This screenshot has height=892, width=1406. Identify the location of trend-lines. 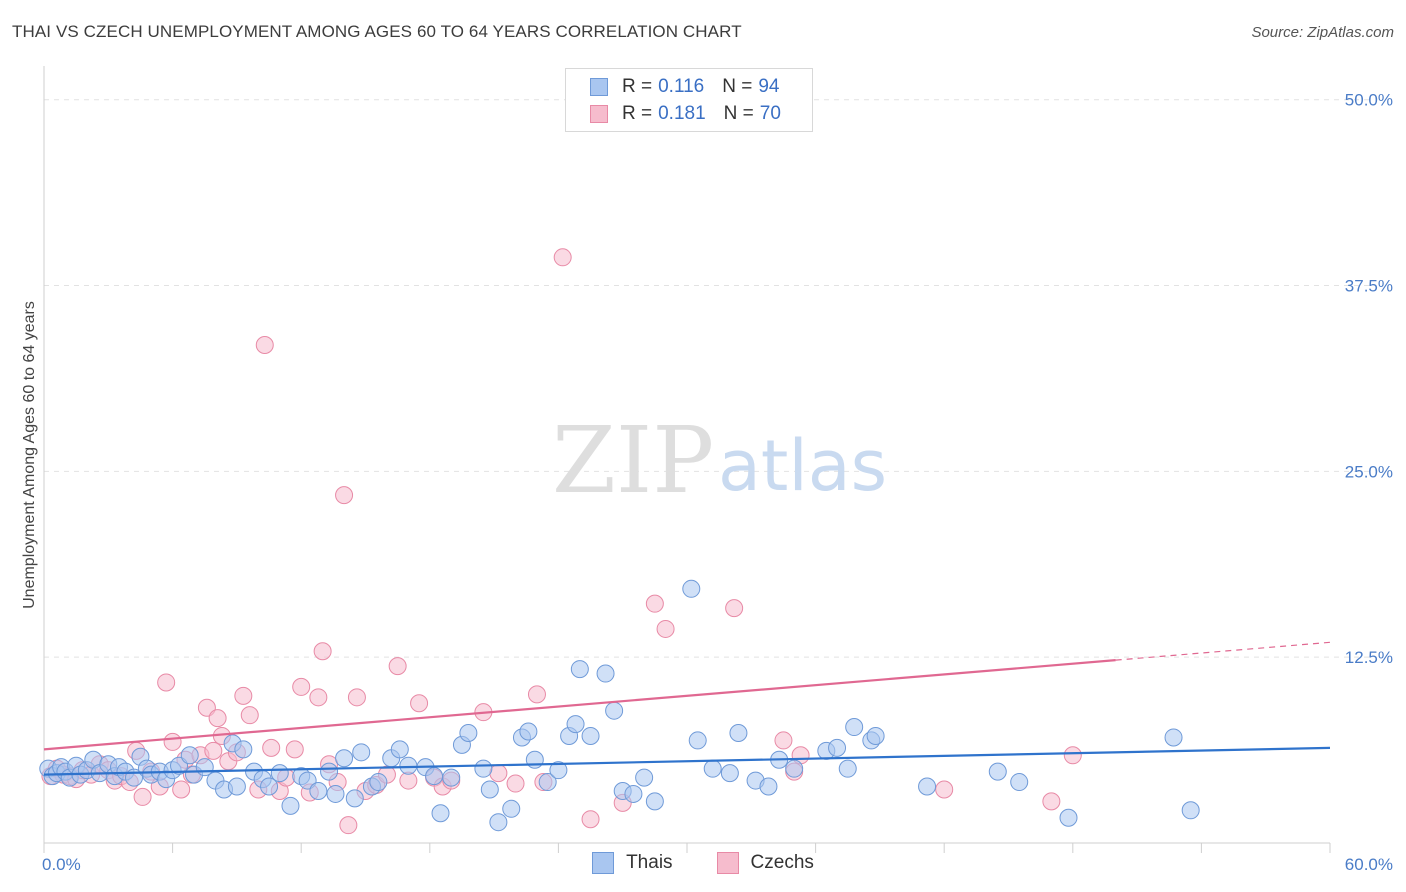
(687, 708).